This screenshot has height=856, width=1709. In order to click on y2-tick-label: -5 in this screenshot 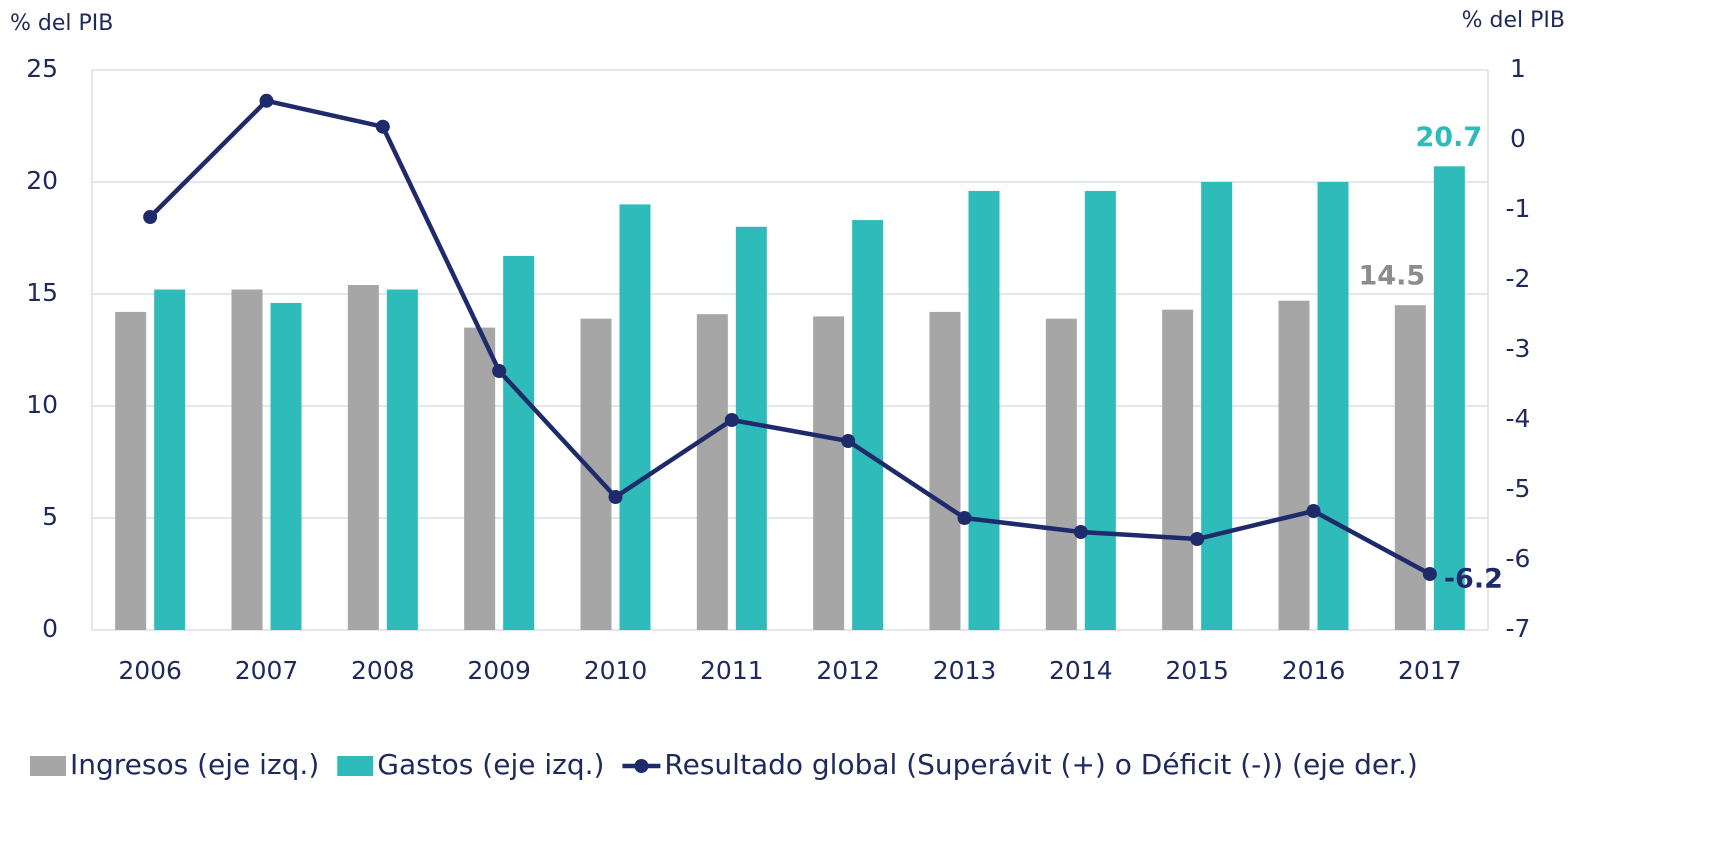, I will do `click(1518, 488)`.